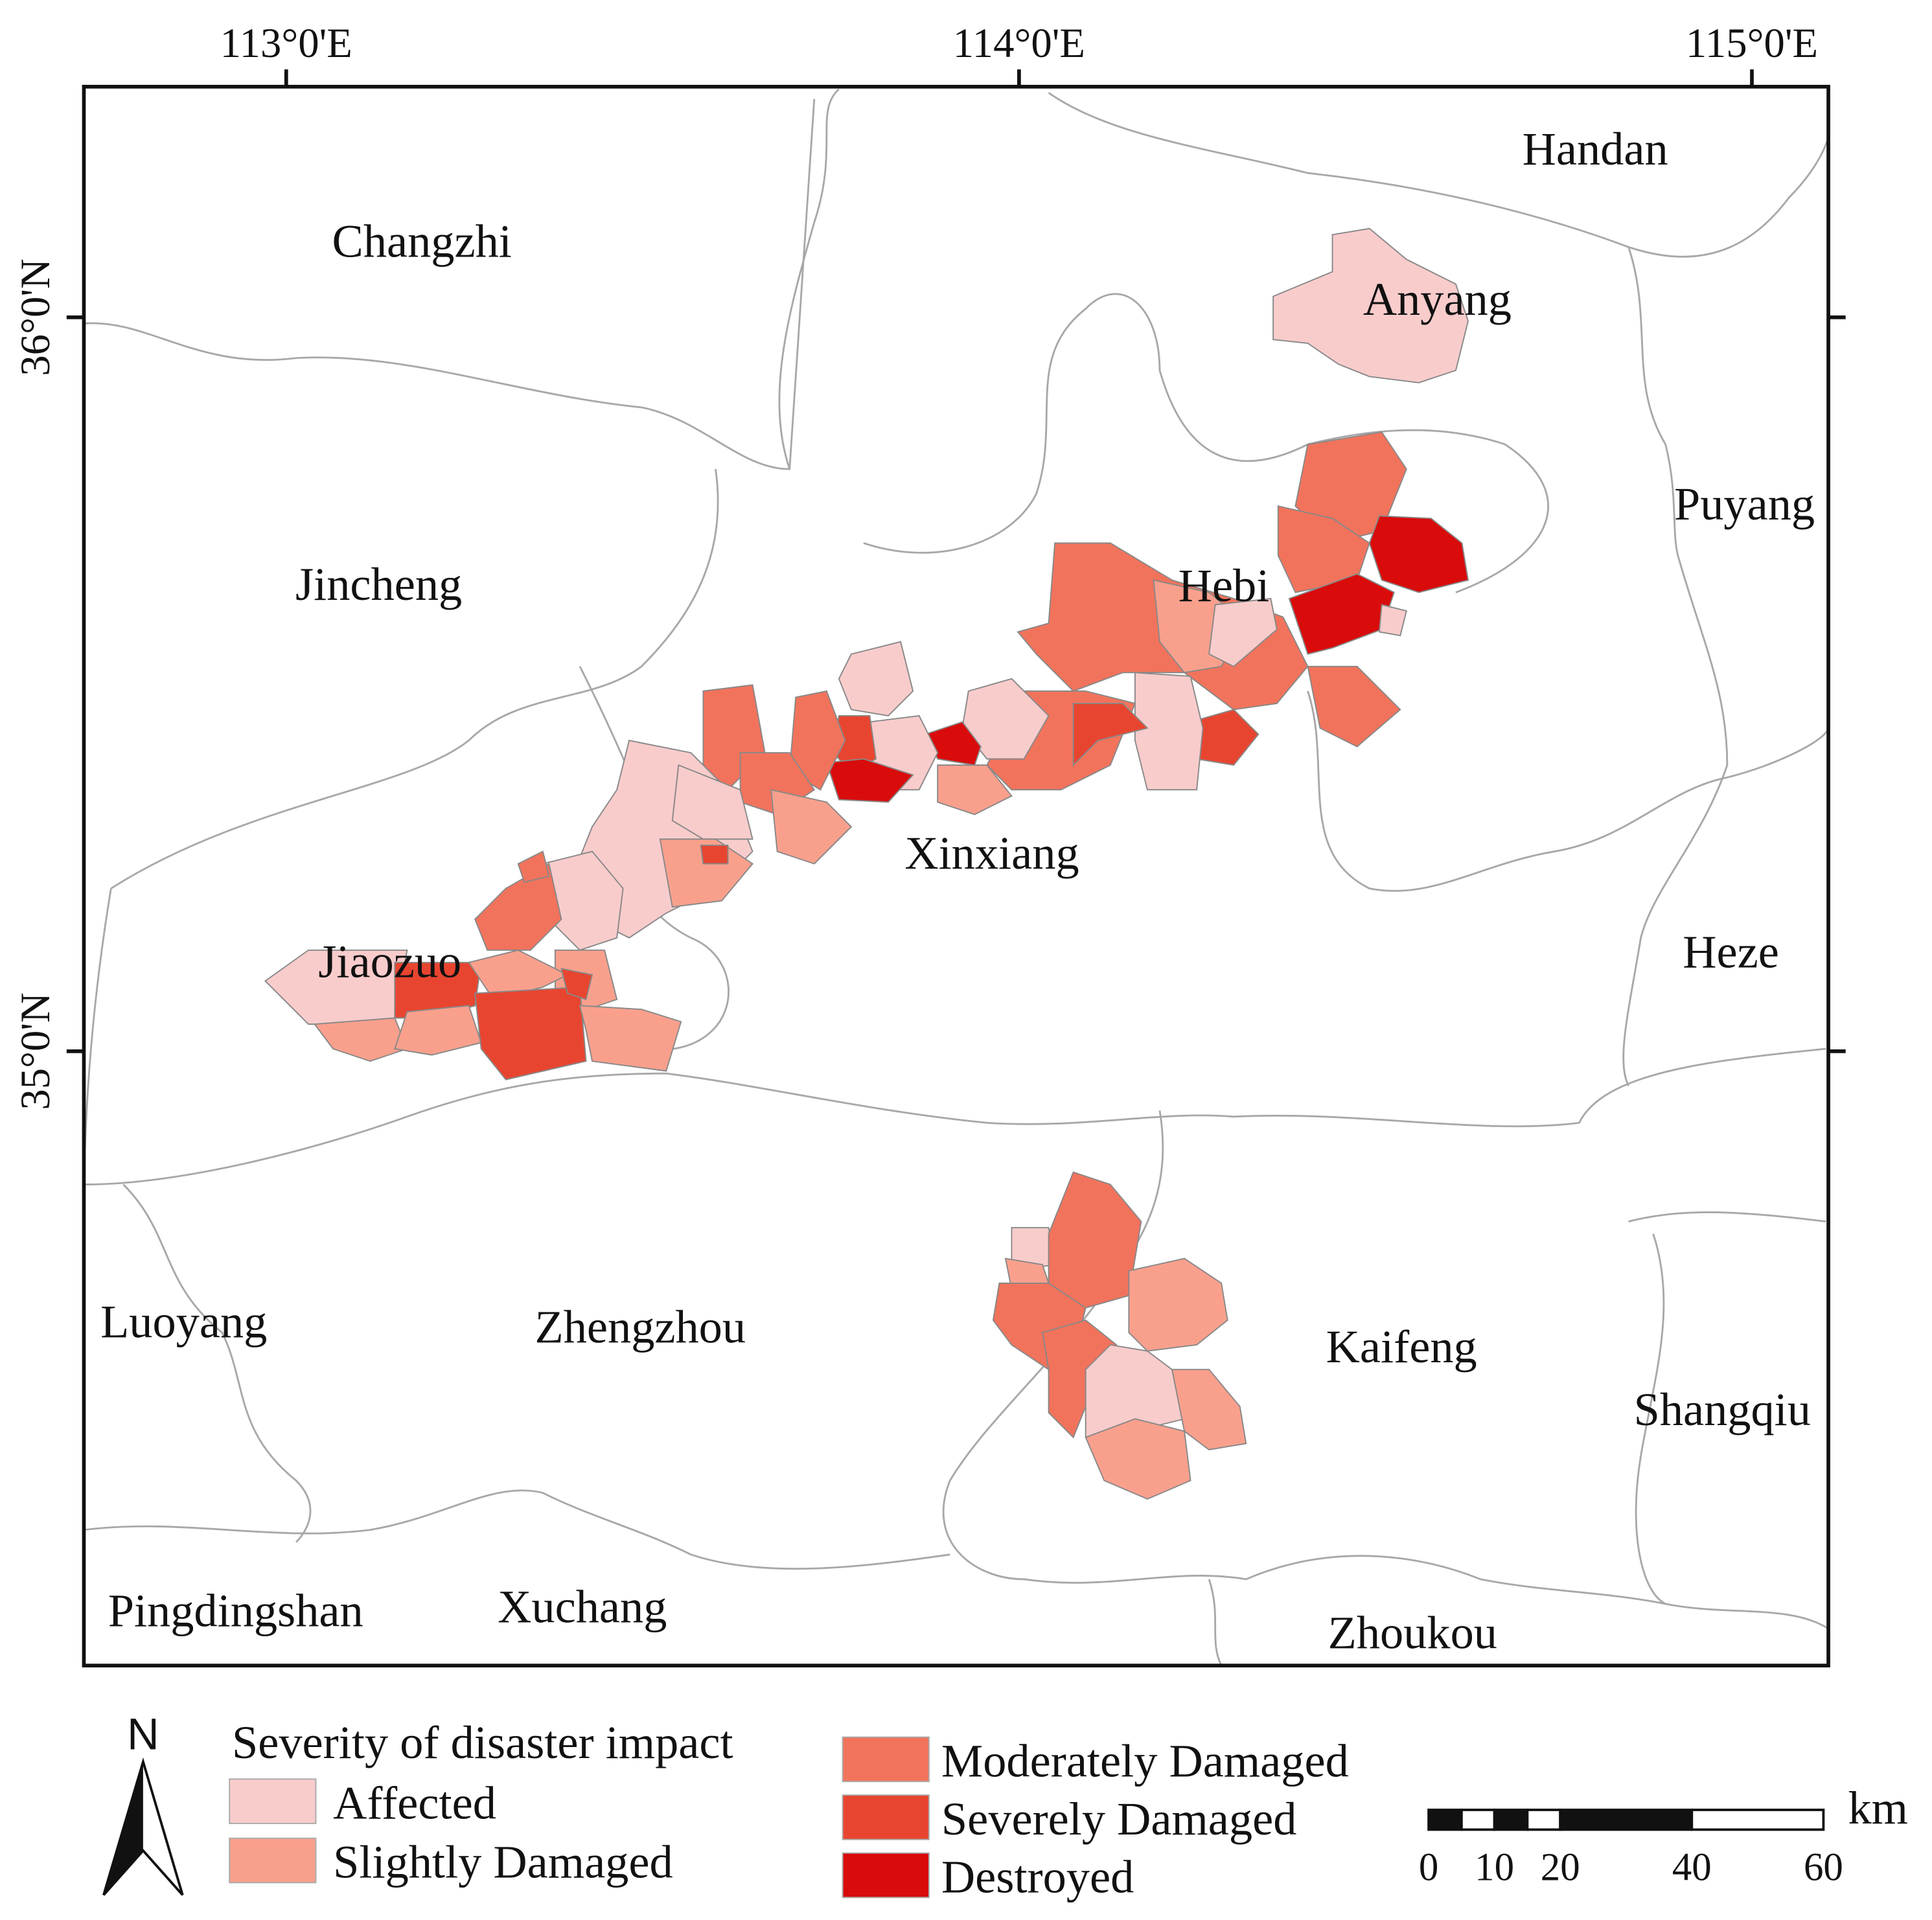  What do you see at coordinates (1744, 504) in the screenshot?
I see `region-label: Puyang` at bounding box center [1744, 504].